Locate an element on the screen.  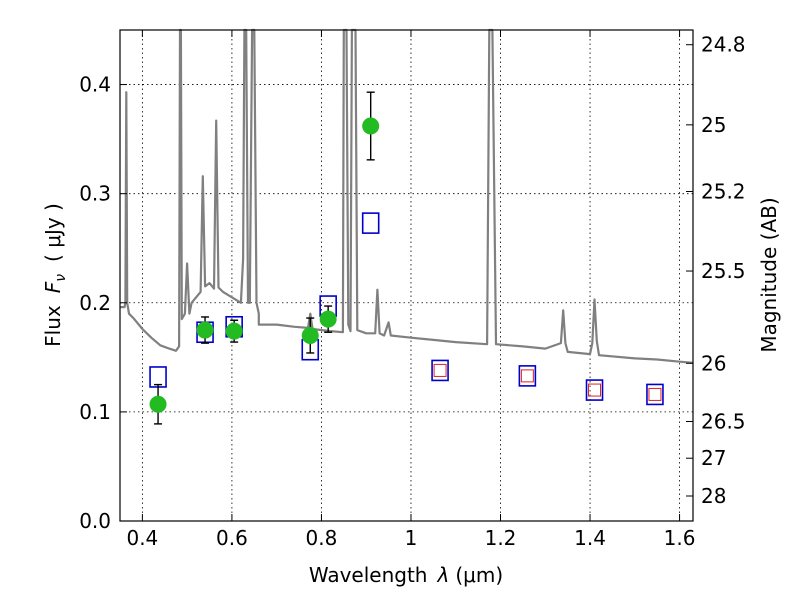
y2-tick-label: 27 is located at coordinates (713, 458).